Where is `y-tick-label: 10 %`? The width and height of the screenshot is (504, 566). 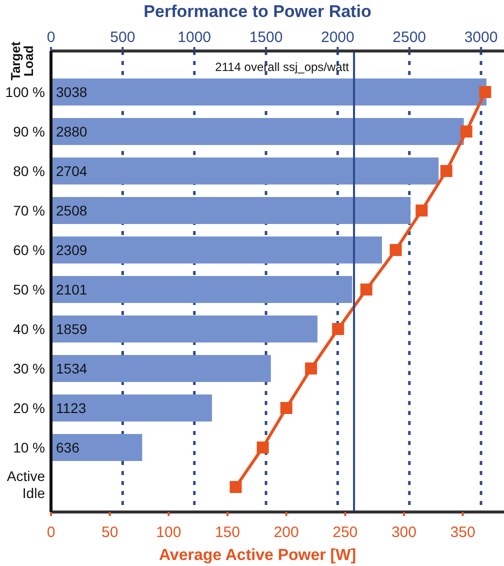
y-tick-label: 10 % is located at coordinates (29, 448).